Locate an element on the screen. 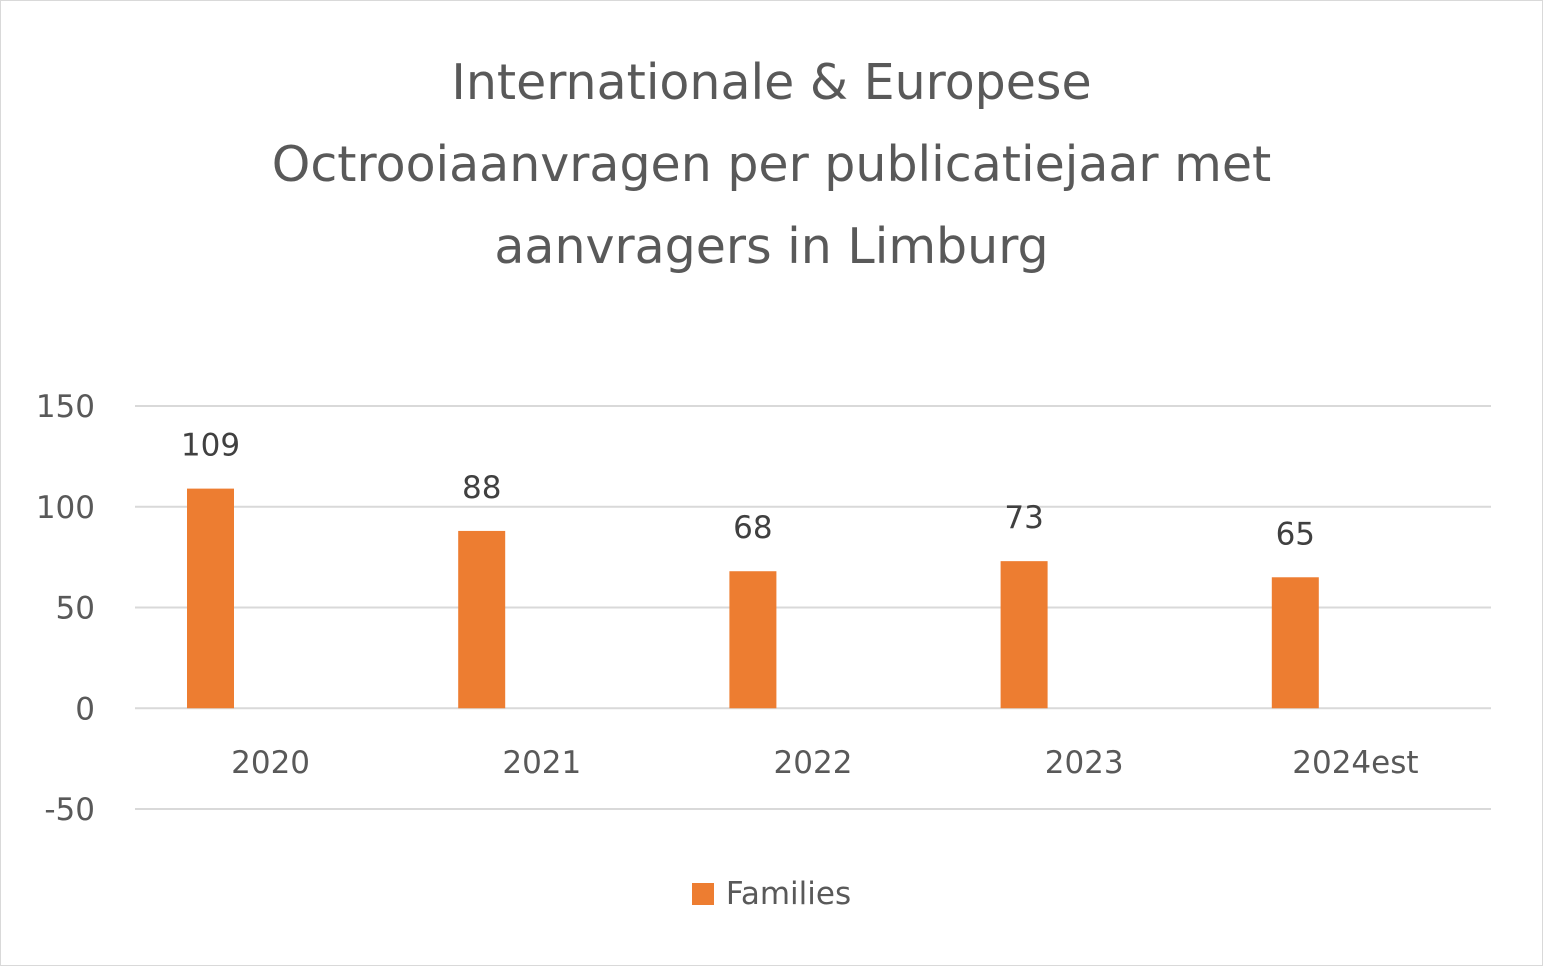  bar-2023 is located at coordinates (1024, 635).